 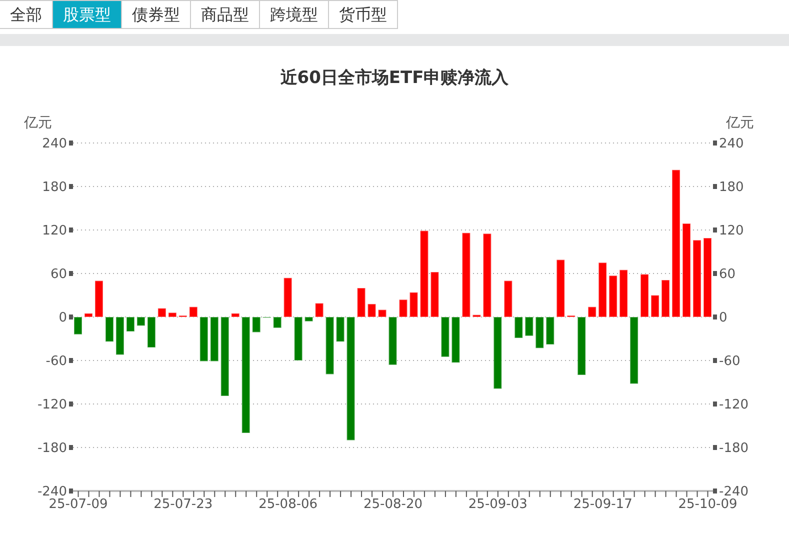 What do you see at coordinates (156, 14) in the screenshot?
I see `text: 债券型` at bounding box center [156, 14].